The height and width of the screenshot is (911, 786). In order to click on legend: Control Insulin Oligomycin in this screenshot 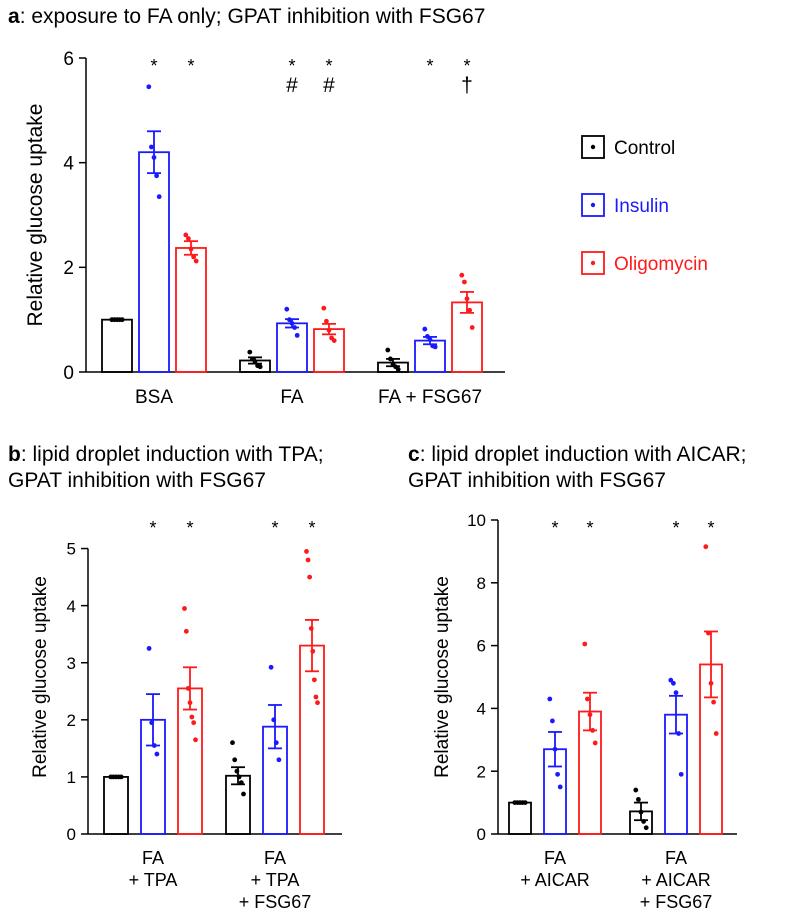, I will do `click(644, 205)`.